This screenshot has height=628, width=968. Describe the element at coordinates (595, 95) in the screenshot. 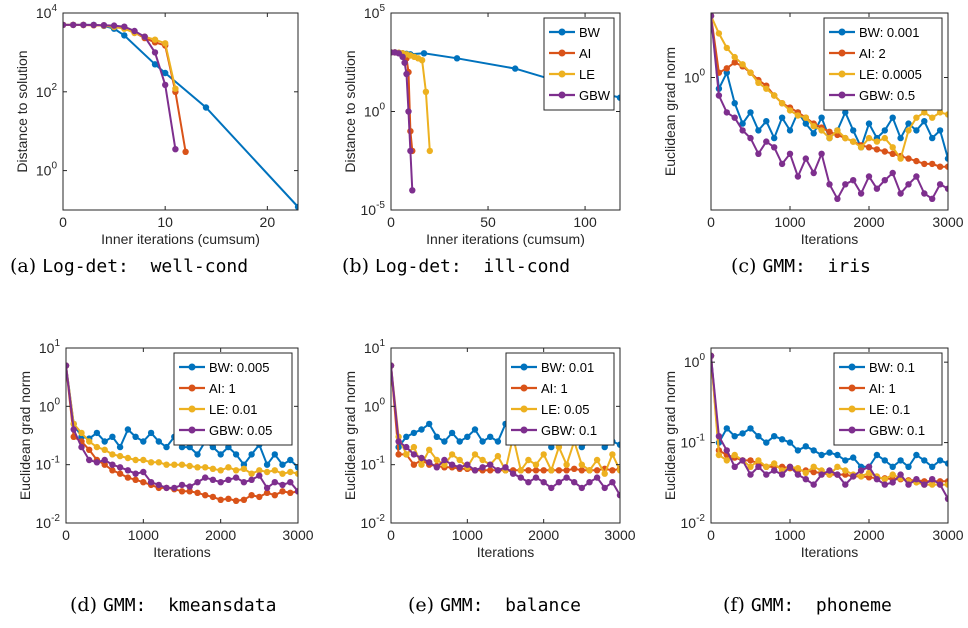

I see `legend-label: GBW` at that location.